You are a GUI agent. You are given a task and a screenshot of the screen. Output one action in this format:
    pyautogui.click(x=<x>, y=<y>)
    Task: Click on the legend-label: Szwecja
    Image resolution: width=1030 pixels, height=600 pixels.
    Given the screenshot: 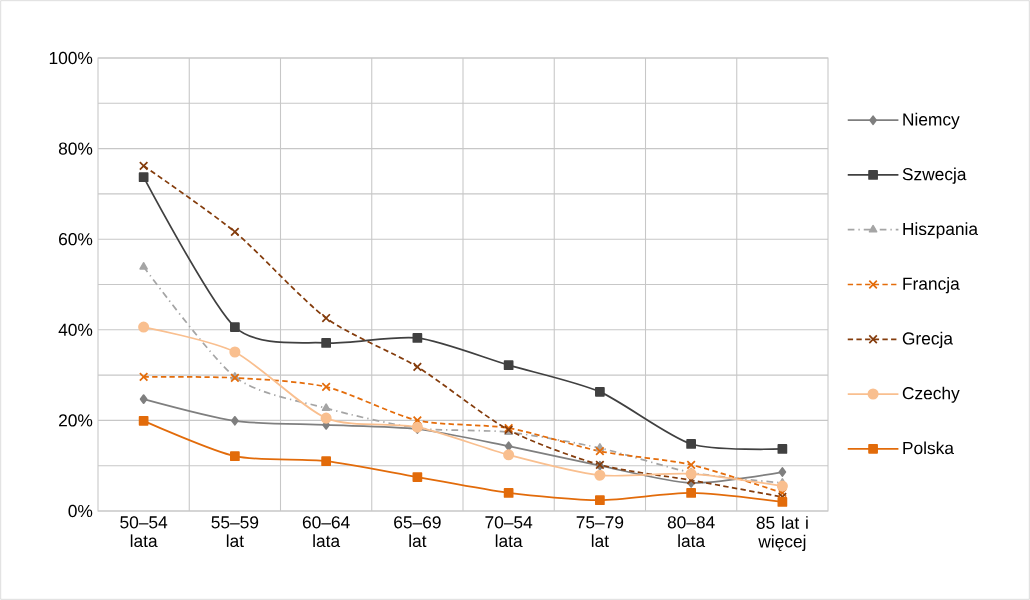 What is the action you would take?
    pyautogui.click(x=934, y=175)
    